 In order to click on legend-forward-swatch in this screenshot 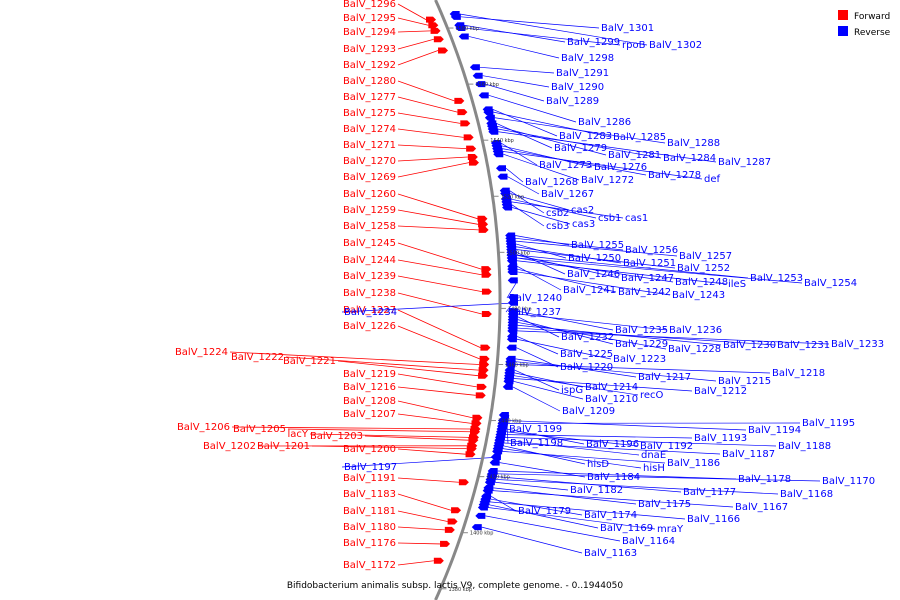, I will do `click(843, 15)`.